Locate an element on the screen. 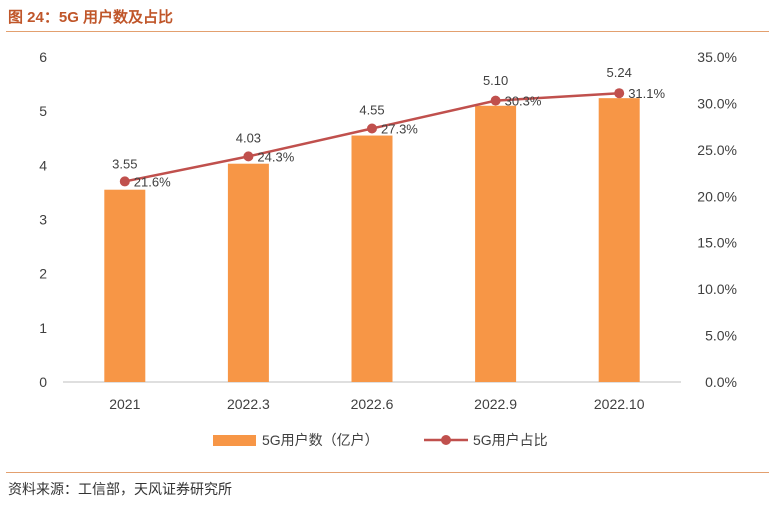 This screenshot has width=775, height=521. left-axis-tick-label: 3 is located at coordinates (43, 220).